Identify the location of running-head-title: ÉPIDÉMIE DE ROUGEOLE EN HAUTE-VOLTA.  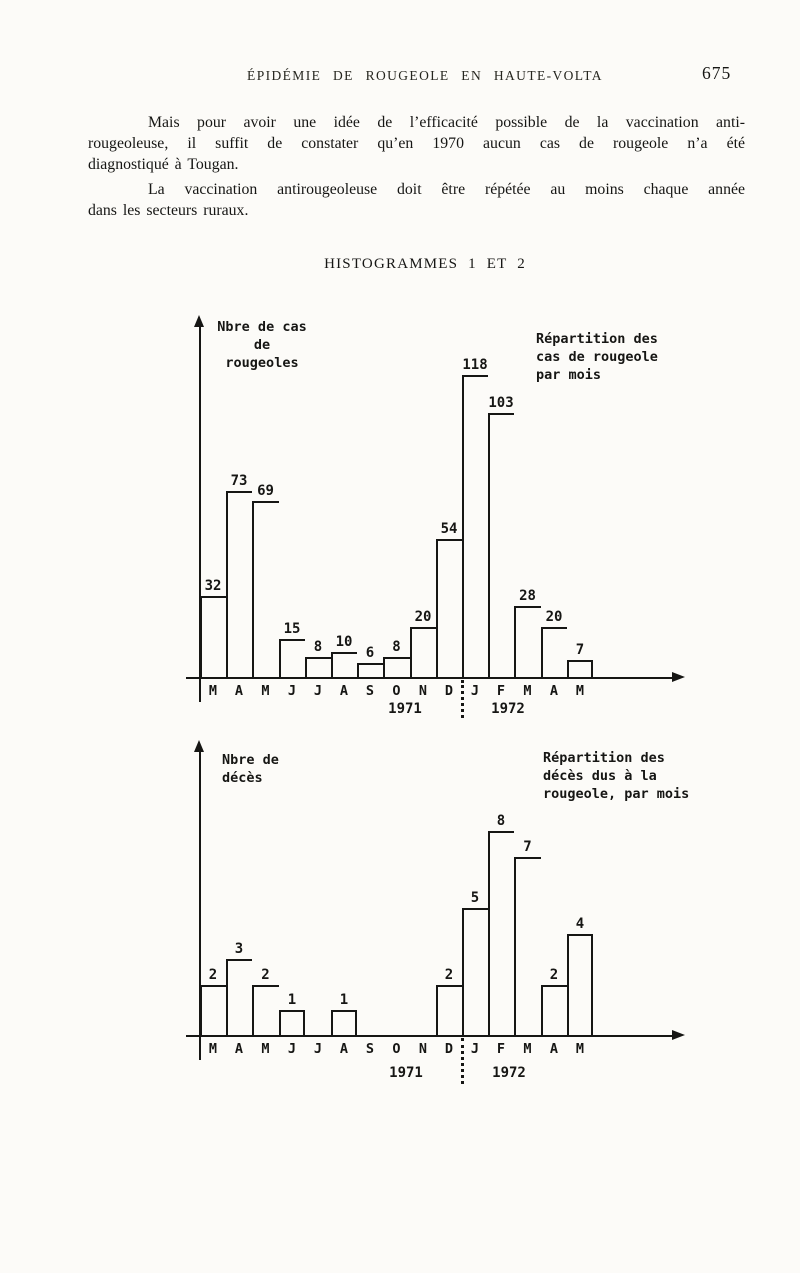
(425, 75).